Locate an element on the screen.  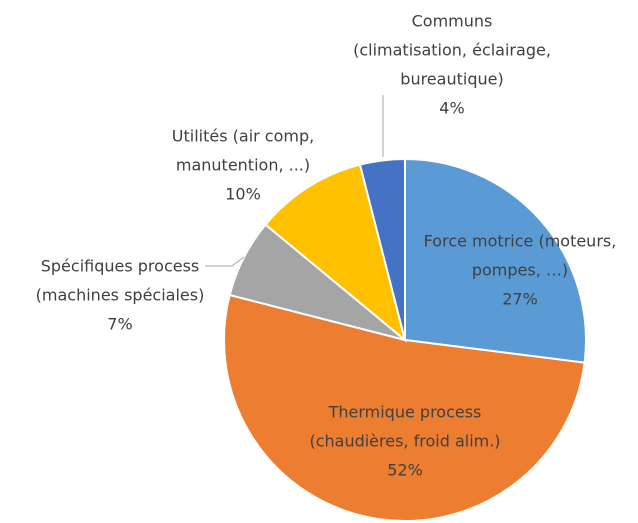
slice-label: Communs is located at coordinates (452, 21).